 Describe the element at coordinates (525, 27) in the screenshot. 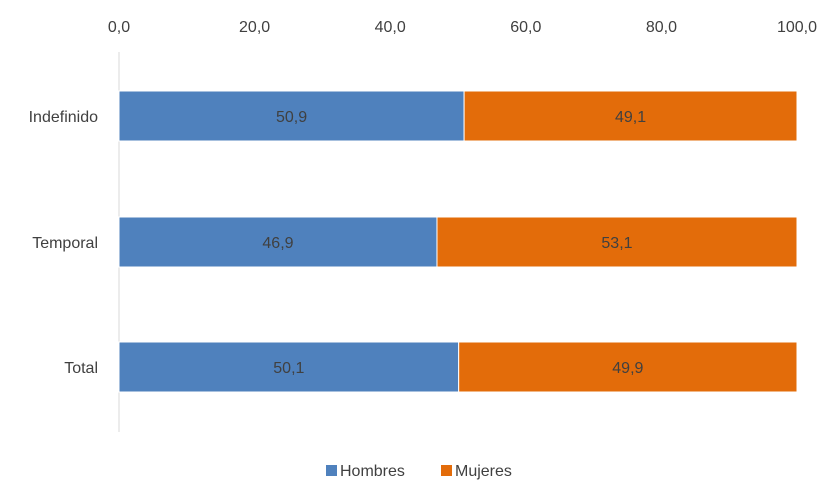

I see `x-tick-label: 60,0` at that location.